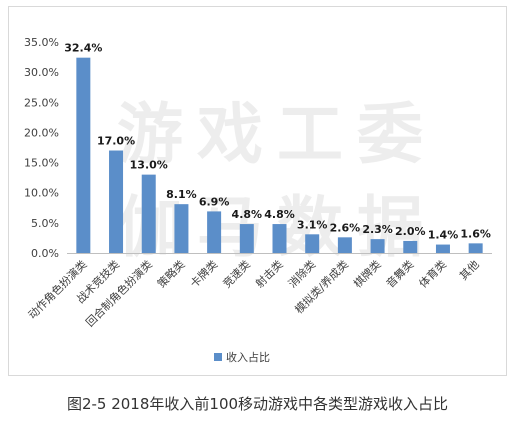 The image size is (515, 427). What do you see at coordinates (312, 224) in the screenshot?
I see `data-label: 3.1%` at bounding box center [312, 224].